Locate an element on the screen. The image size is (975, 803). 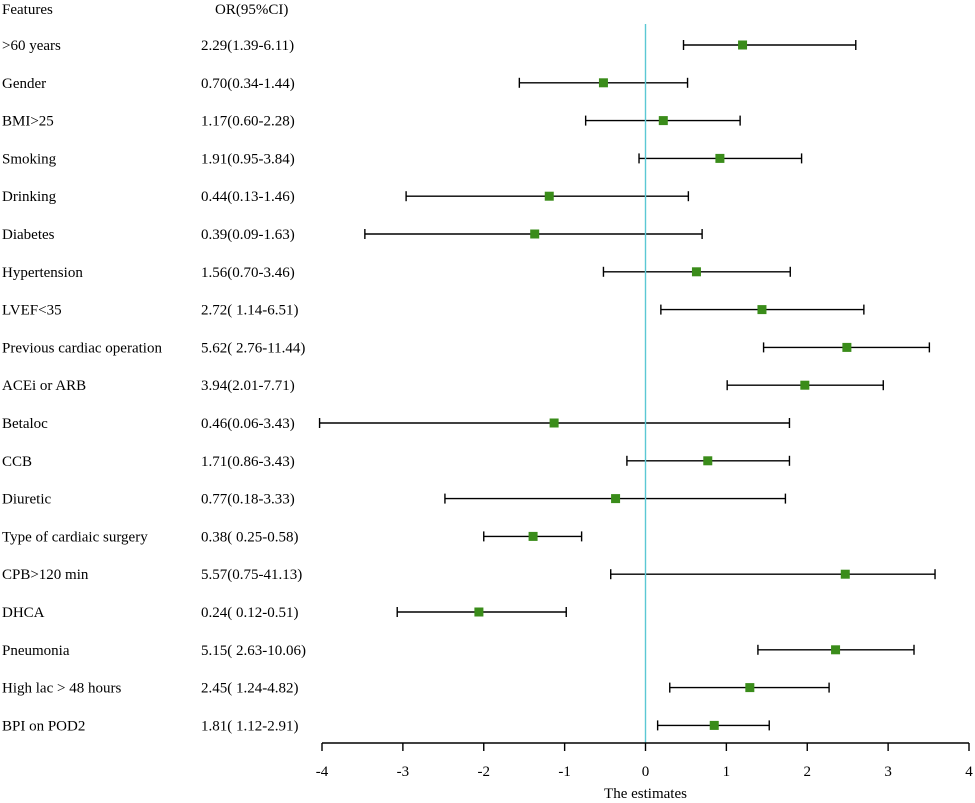
forest-row: Diabetes 0.39(0.09-1.63) is located at coordinates (352, 235).